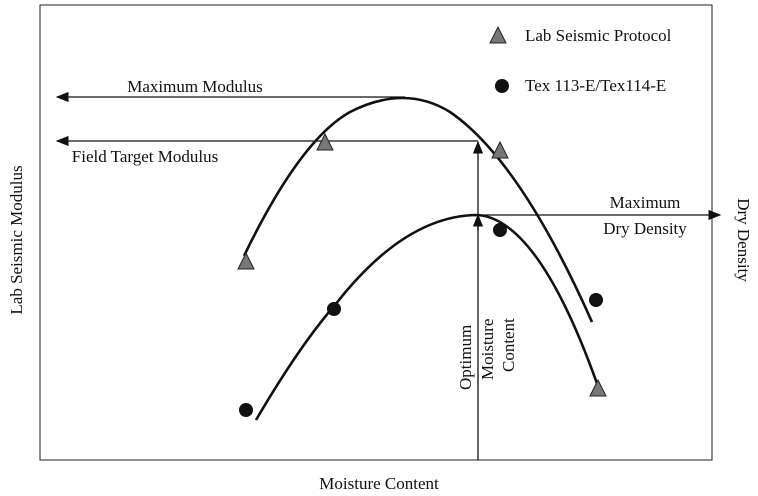 The width and height of the screenshot is (758, 496). What do you see at coordinates (145, 156) in the screenshot?
I see `annotation: Field Target Modulus` at bounding box center [145, 156].